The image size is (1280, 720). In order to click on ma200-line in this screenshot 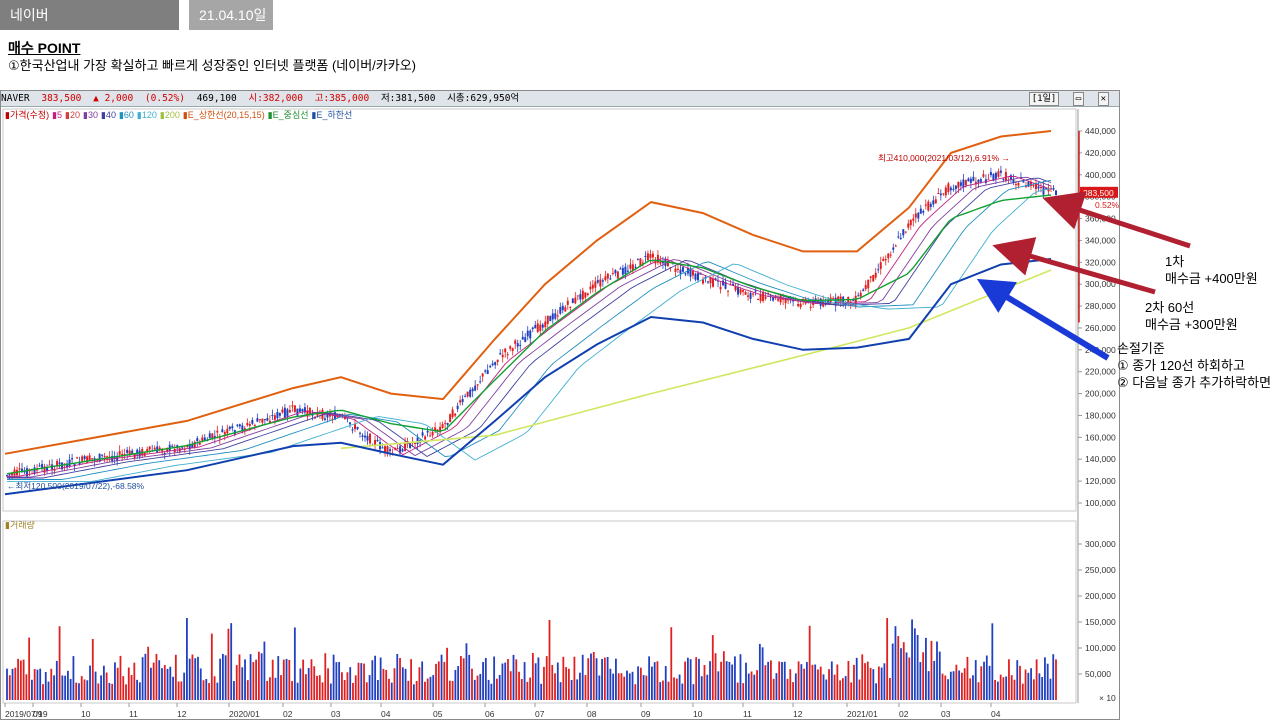, I will do `click(696, 359)`.